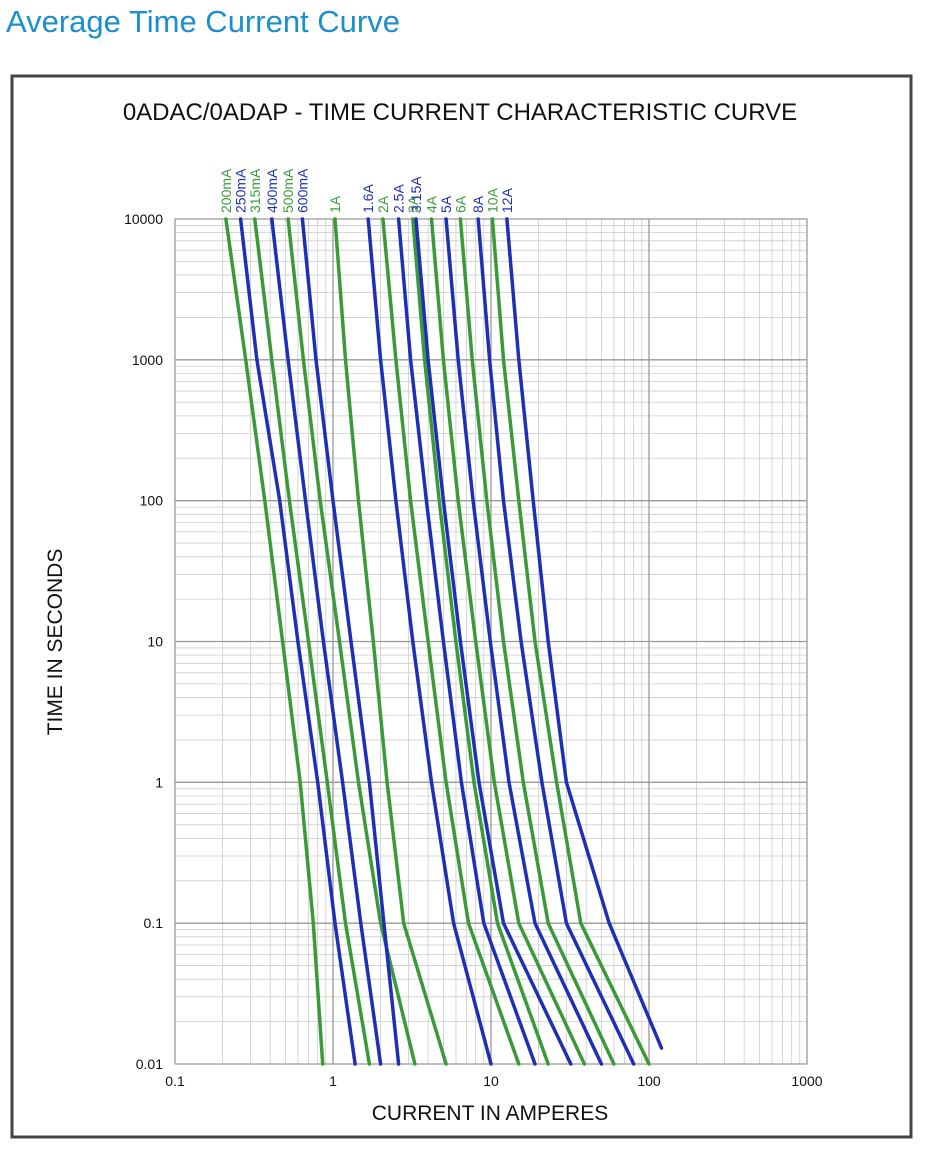 The image size is (950, 1155). I want to click on x-tick-label: 0.1, so click(175, 1081).